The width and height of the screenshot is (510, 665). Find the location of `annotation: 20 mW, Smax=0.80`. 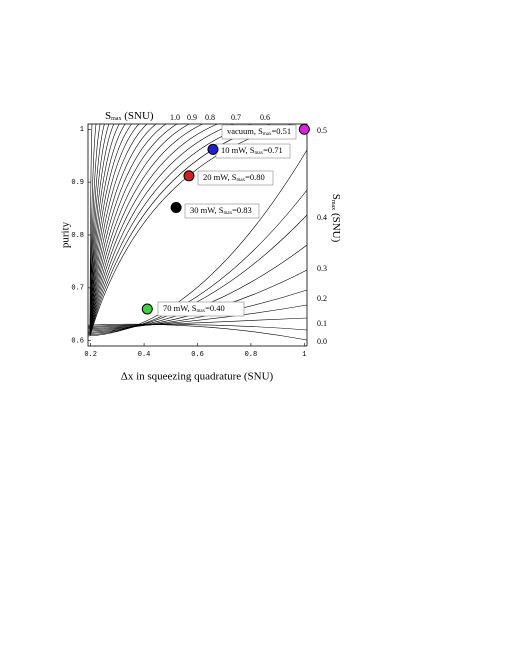

annotation: 20 mW, Smax=0.80 is located at coordinates (234, 177).